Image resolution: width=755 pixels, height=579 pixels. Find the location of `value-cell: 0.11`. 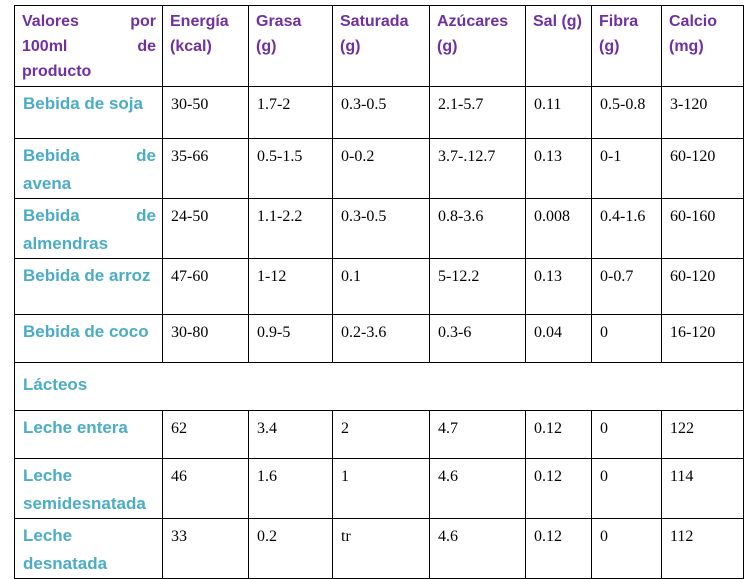

value-cell: 0.11 is located at coordinates (558, 112).